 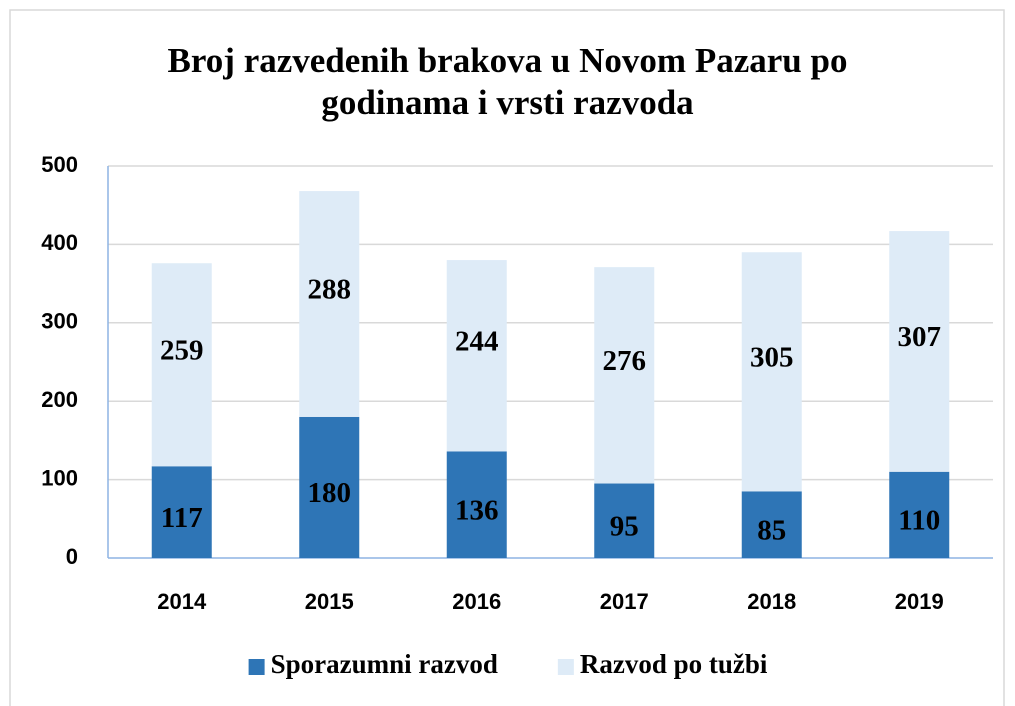 What do you see at coordinates (72, 556) in the screenshot?
I see `y-tick-label: 0` at bounding box center [72, 556].